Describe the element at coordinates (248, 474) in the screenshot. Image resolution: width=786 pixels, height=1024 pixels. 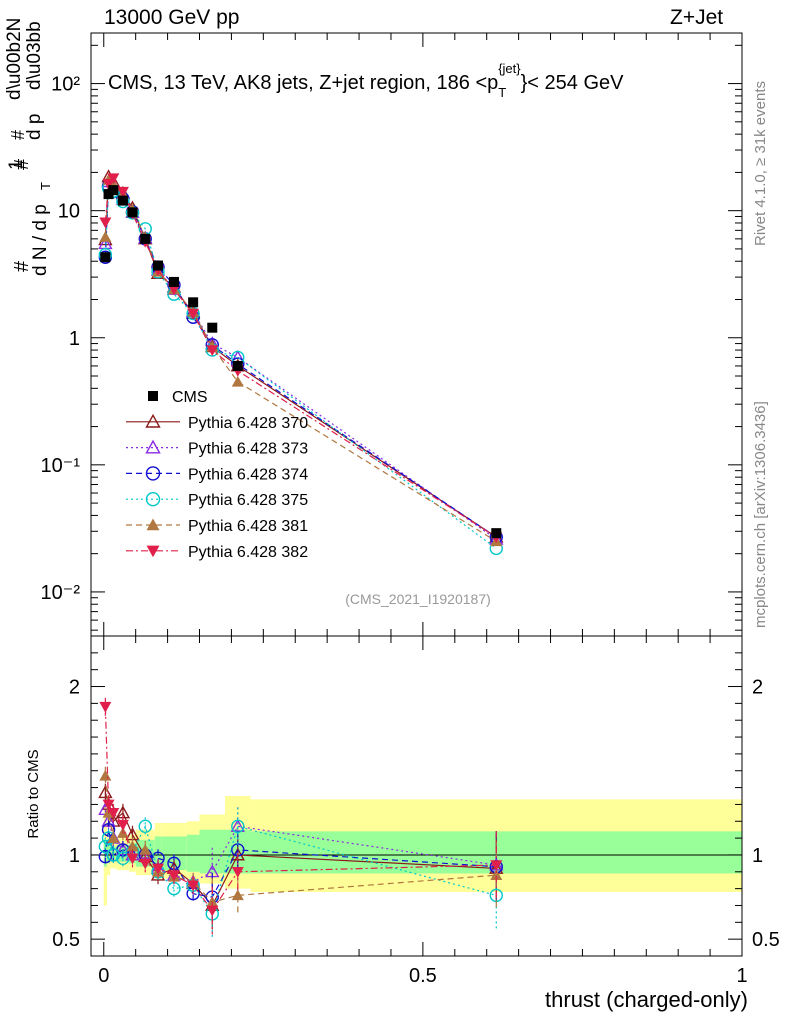
I see `legend-label: Pythia 6.428 374` at that location.